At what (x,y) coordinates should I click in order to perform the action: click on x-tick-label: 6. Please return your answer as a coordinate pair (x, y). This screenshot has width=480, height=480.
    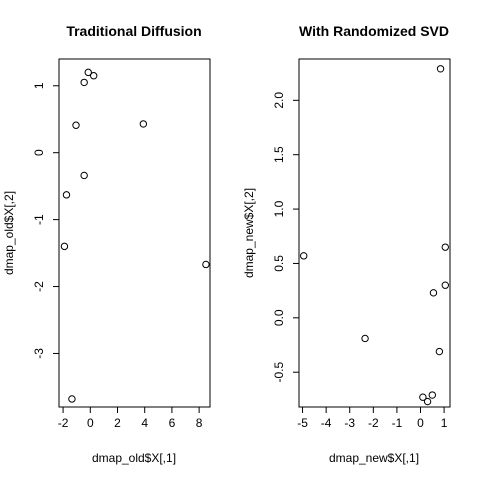
    Looking at the image, I should click on (172, 423).